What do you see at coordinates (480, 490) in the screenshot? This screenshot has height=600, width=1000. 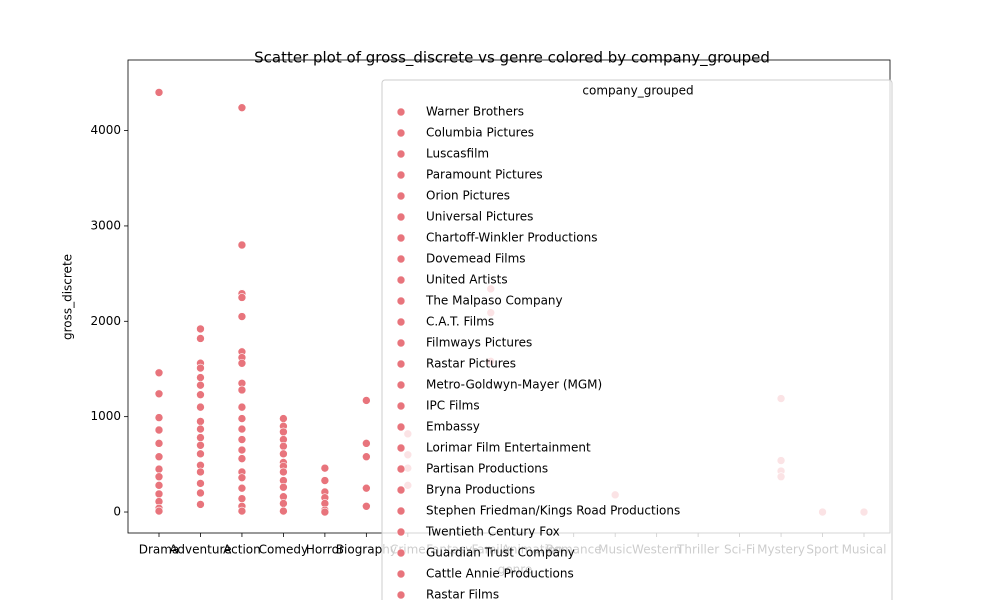 I see `legend-label: Bryna Productions` at bounding box center [480, 490].